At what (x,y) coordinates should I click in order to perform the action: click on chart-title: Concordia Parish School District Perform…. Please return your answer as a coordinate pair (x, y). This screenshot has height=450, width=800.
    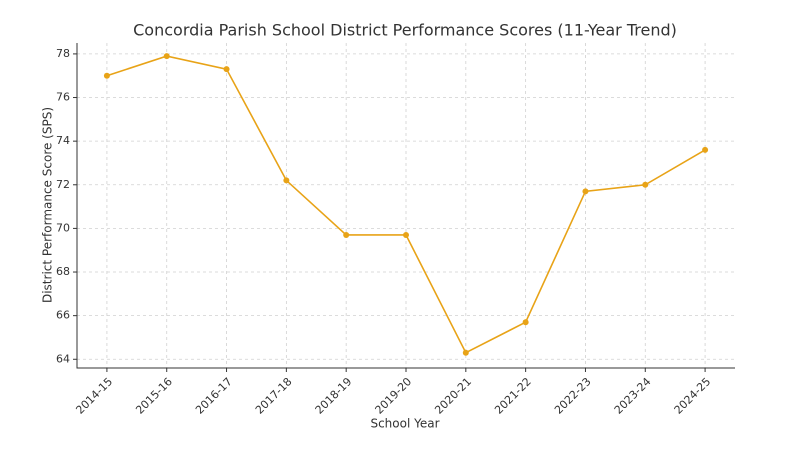
    Looking at the image, I should click on (405, 30).